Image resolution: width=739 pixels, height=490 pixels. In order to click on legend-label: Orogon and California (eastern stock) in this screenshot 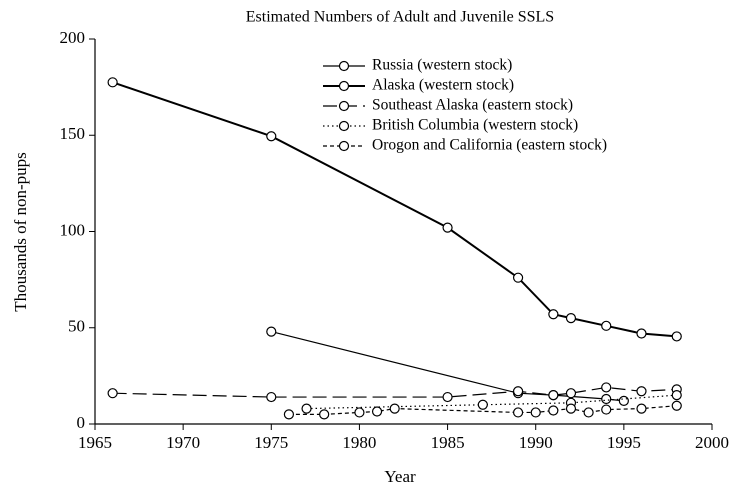, I will do `click(489, 145)`.